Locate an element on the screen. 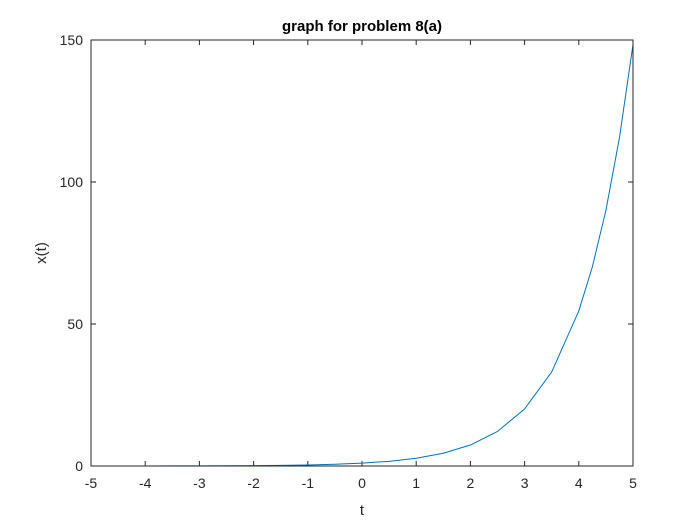  y-axis-label: x(t) is located at coordinates (41, 253).